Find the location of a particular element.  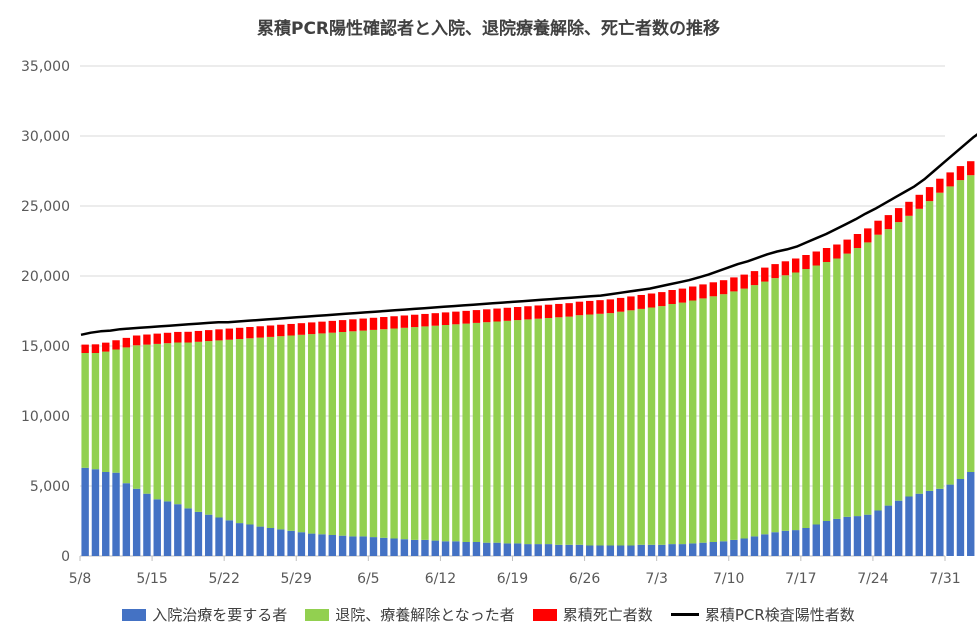

legend-item-deaths: 累積死亡者数 is located at coordinates (592, 614).